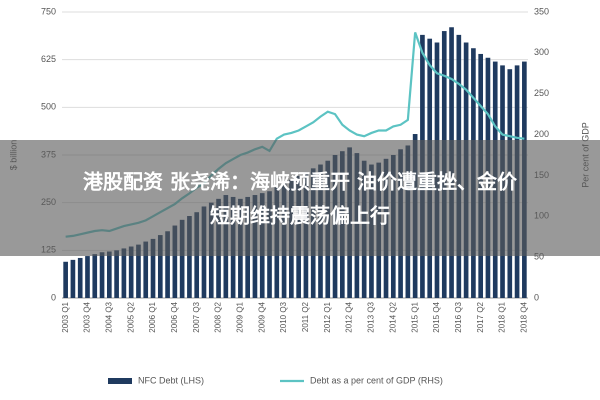 The image size is (600, 400). Describe the element at coordinates (502, 316) in the screenshot. I see `x-tick-label: 2018 Q1` at that location.